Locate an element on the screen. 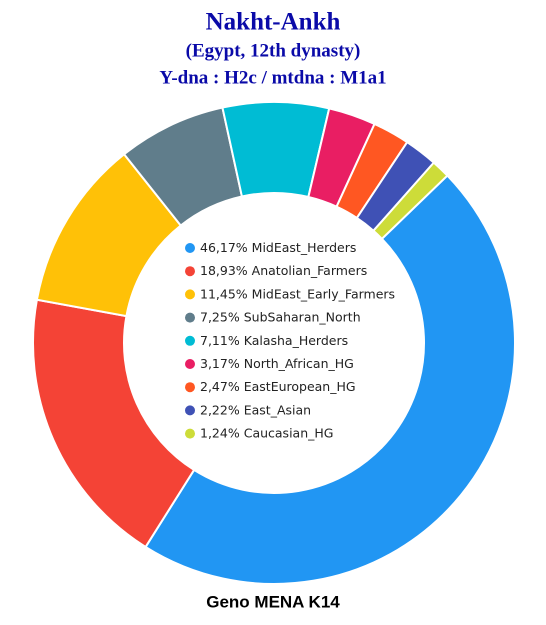 Image resolution: width=546 pixels, height=625 pixels. legend-label: Kalasha_Herders is located at coordinates (296, 339).